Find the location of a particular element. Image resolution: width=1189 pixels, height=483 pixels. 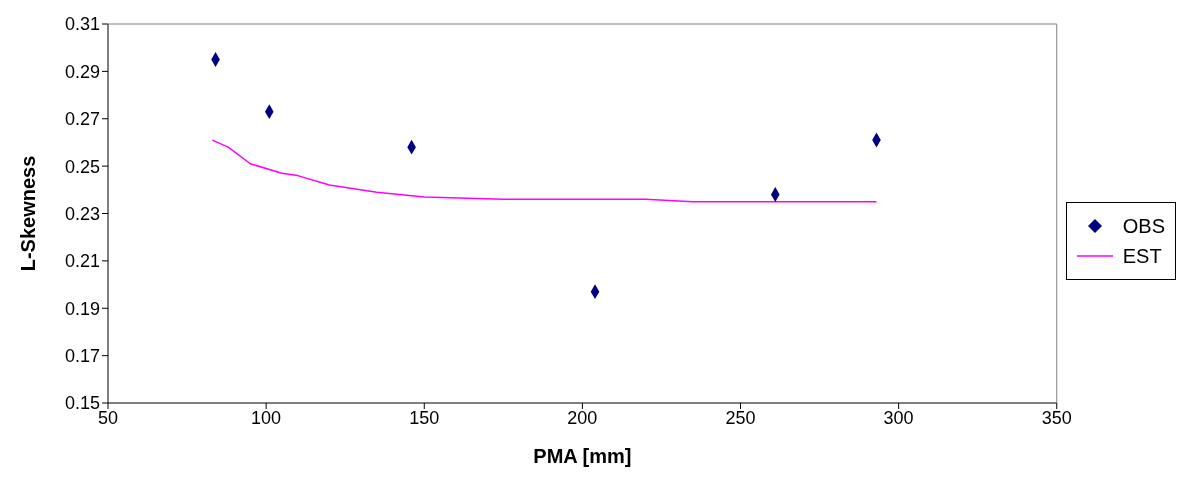

y-tick-label: 0.21 is located at coordinates (82, 261).